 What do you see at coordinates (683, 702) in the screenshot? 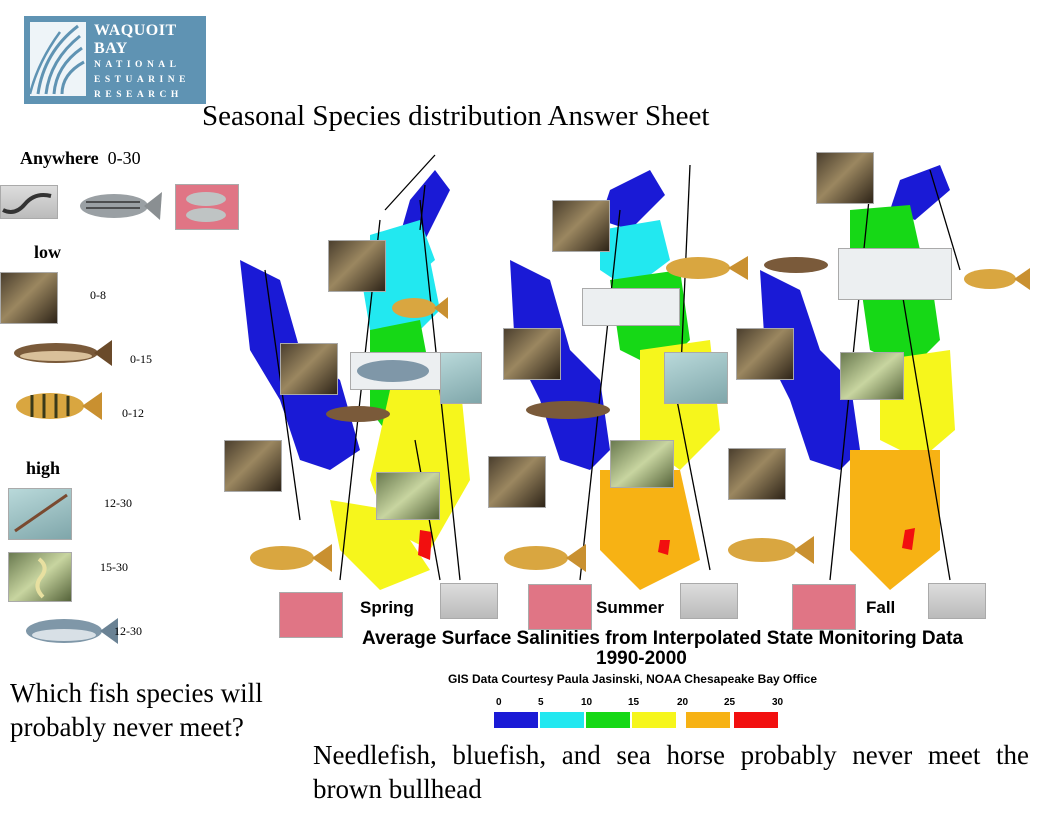
I see `scale-tick: 20` at bounding box center [683, 702].